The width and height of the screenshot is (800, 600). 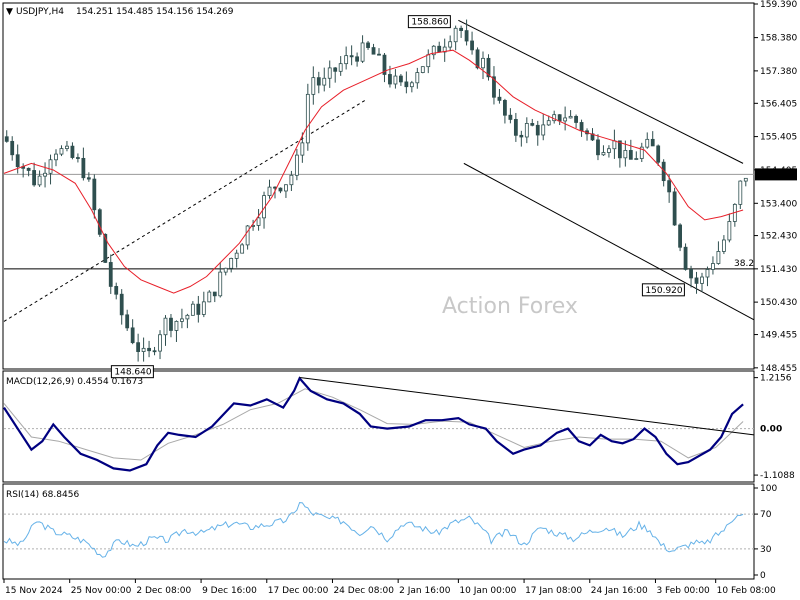 What do you see at coordinates (373, 530) in the screenshot?
I see `rsi-line` at bounding box center [373, 530].